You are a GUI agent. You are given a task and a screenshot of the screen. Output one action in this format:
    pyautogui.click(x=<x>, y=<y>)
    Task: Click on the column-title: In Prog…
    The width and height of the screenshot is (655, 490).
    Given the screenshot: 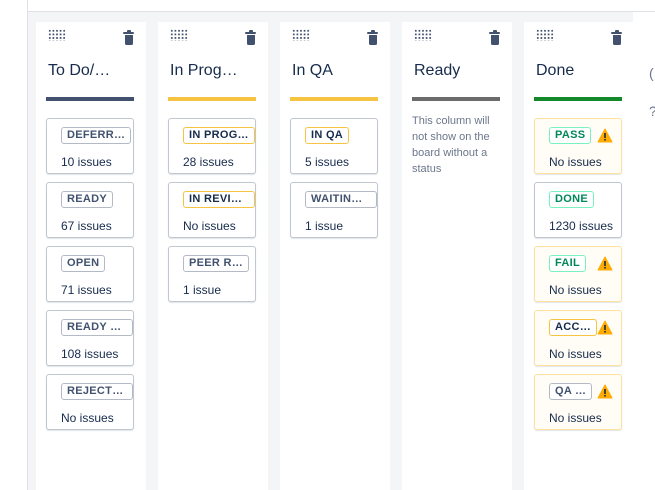 What is the action you would take?
    pyautogui.click(x=204, y=70)
    